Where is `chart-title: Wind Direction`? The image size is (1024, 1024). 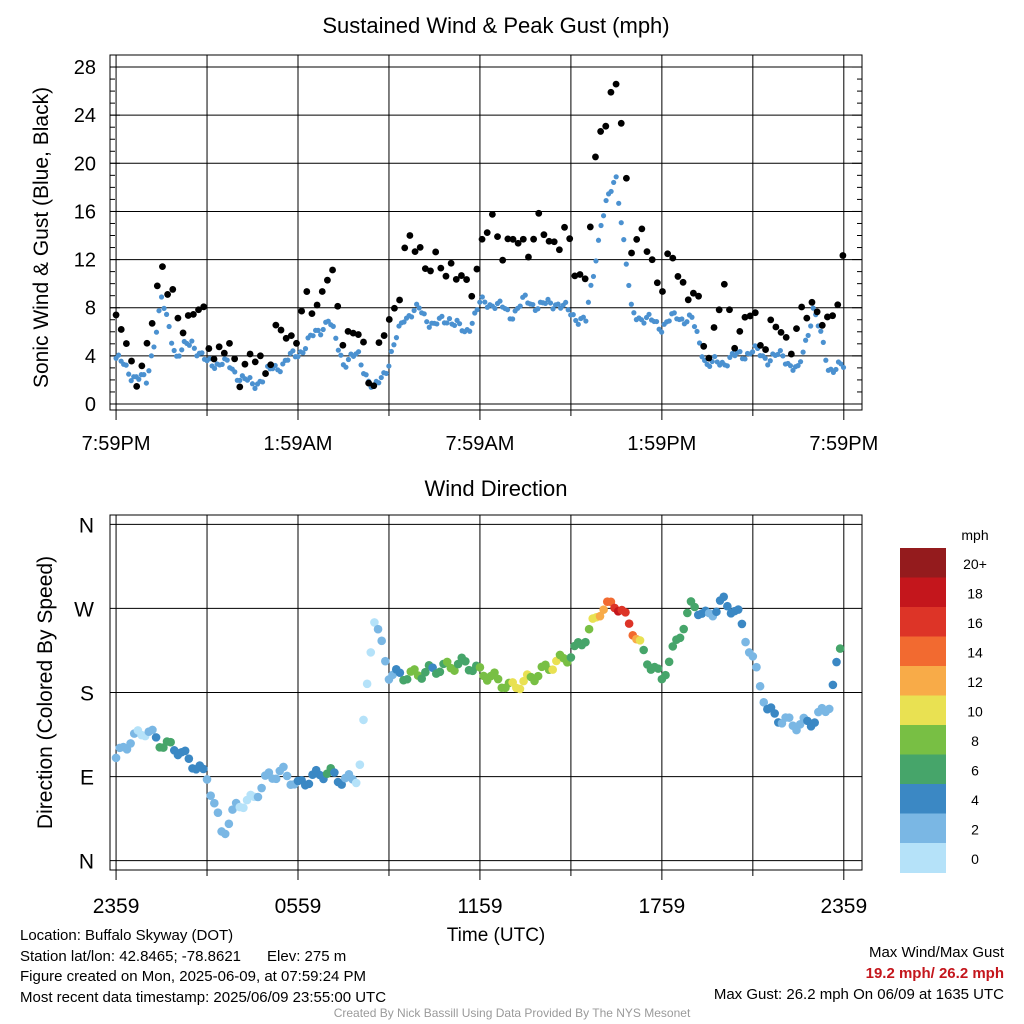
chart-title: Wind Direction is located at coordinates (495, 488).